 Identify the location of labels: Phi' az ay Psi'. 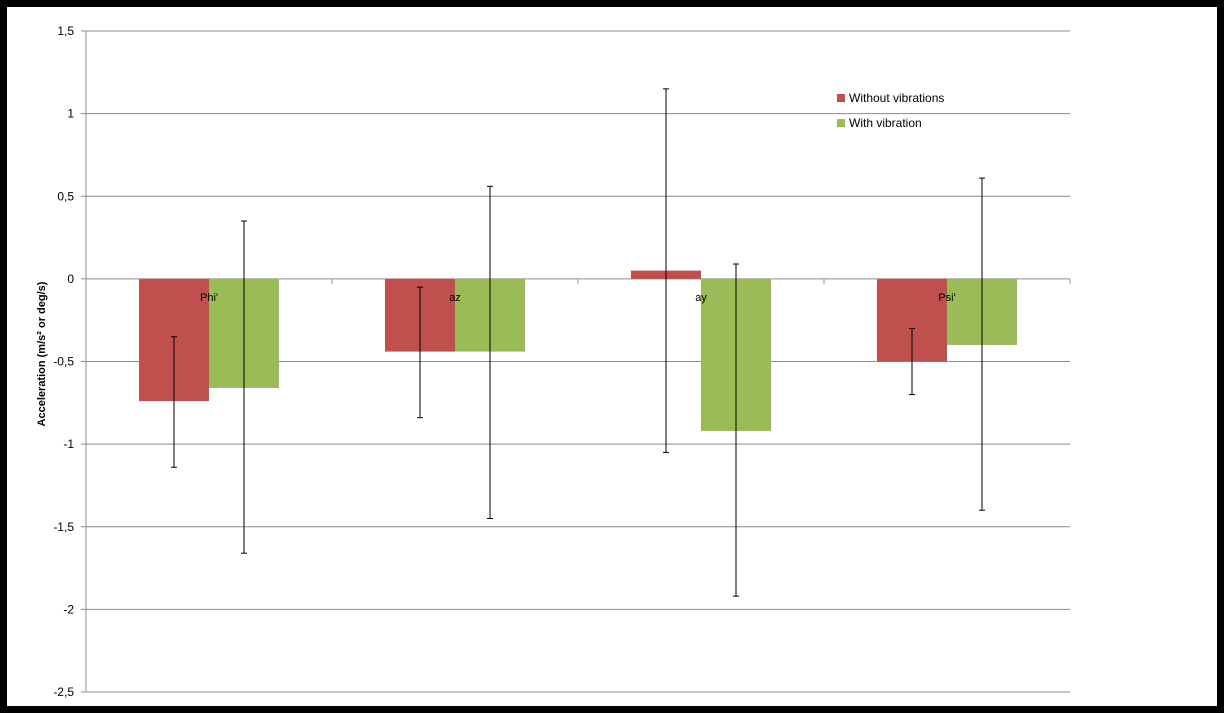
(578, 298).